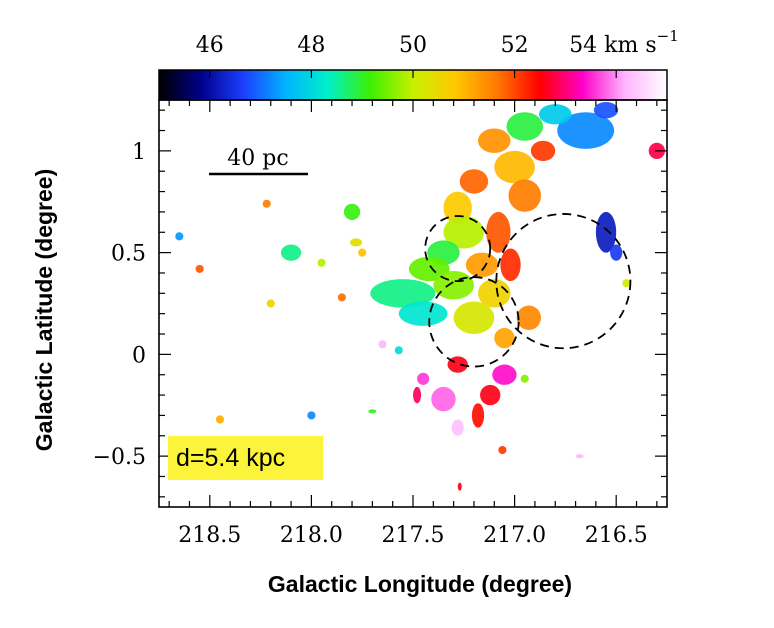 Image resolution: width=774 pixels, height=628 pixels. Describe the element at coordinates (437, 42) in the screenshot. I see `colorbar-labels: 46 48 50 52 54 km s−1` at that location.